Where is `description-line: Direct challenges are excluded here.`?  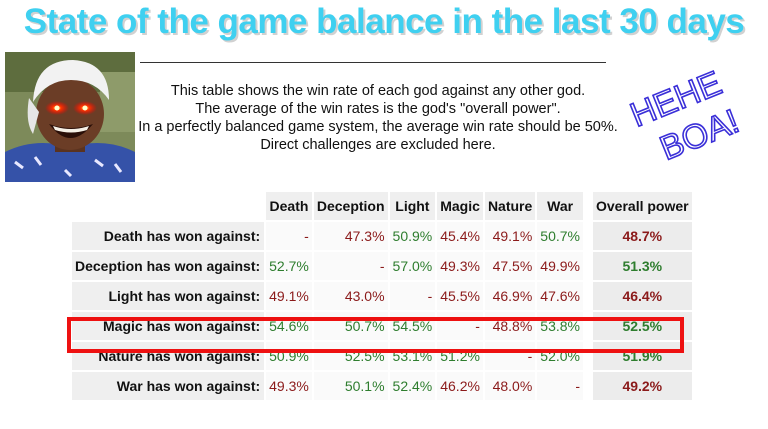
description-line: Direct challenges are excluded here. is located at coordinates (378, 145).